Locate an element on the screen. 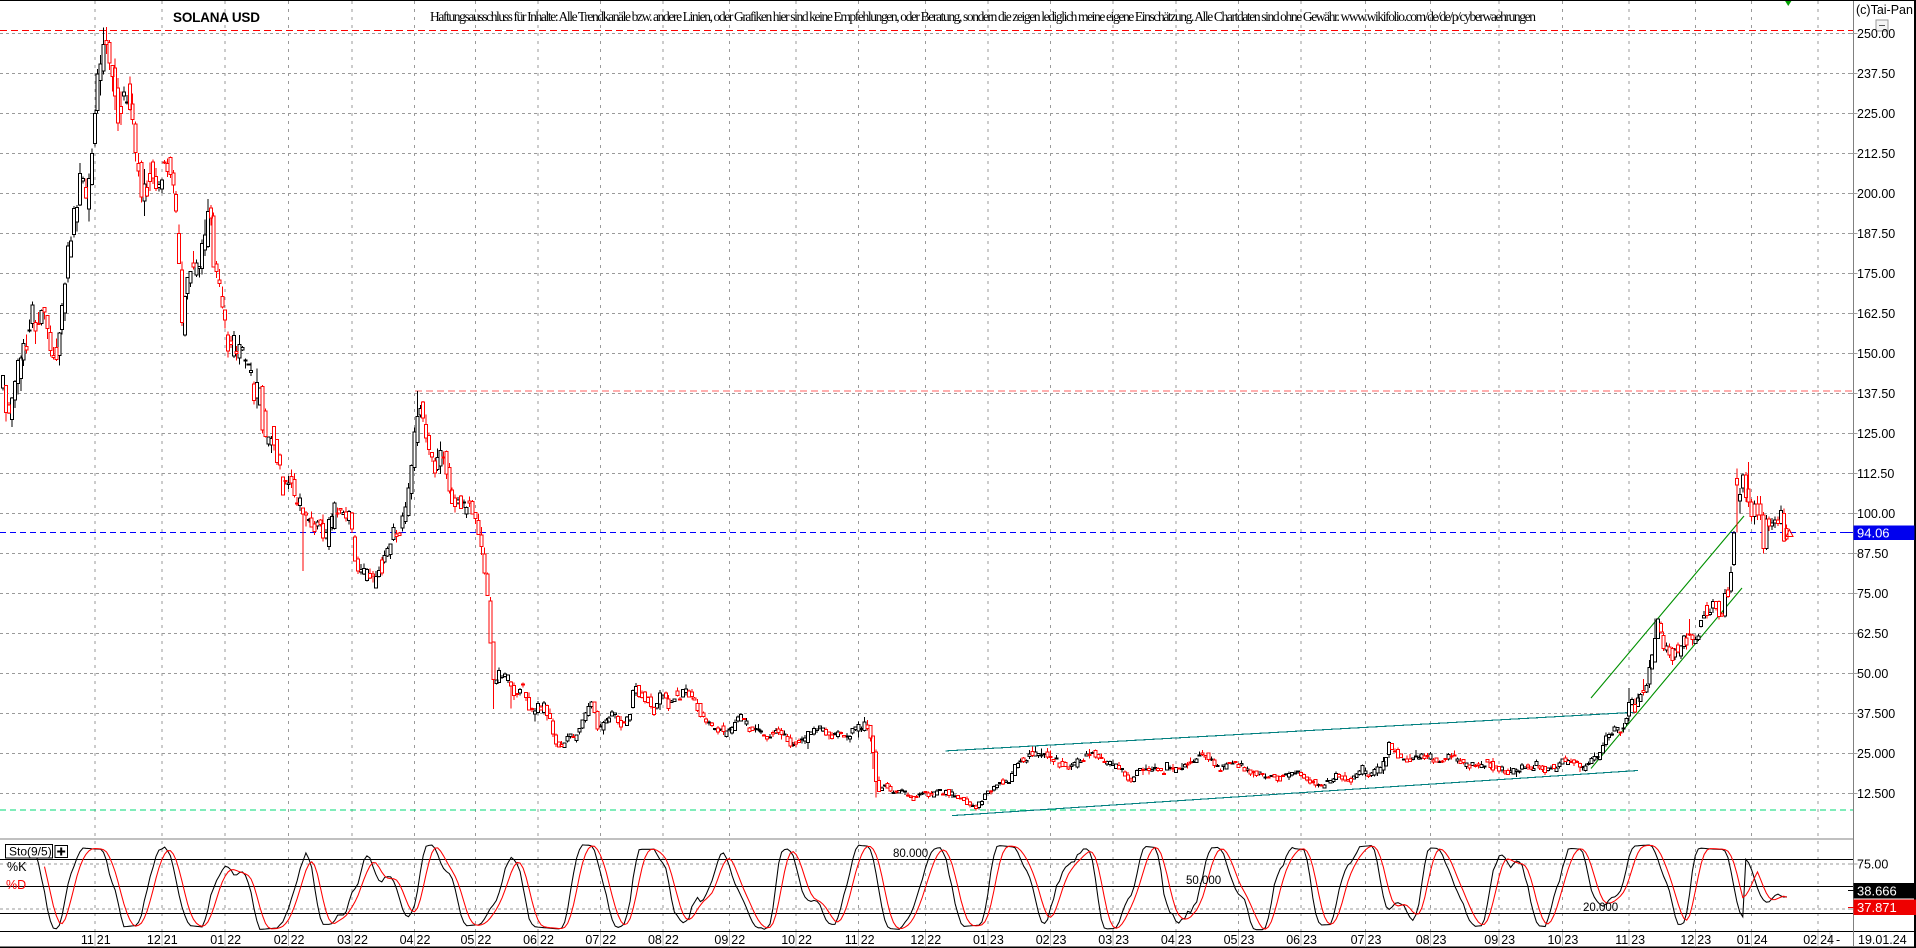 This screenshot has height=948, width=1916. svg-text: %K is located at coordinates (17, 867).